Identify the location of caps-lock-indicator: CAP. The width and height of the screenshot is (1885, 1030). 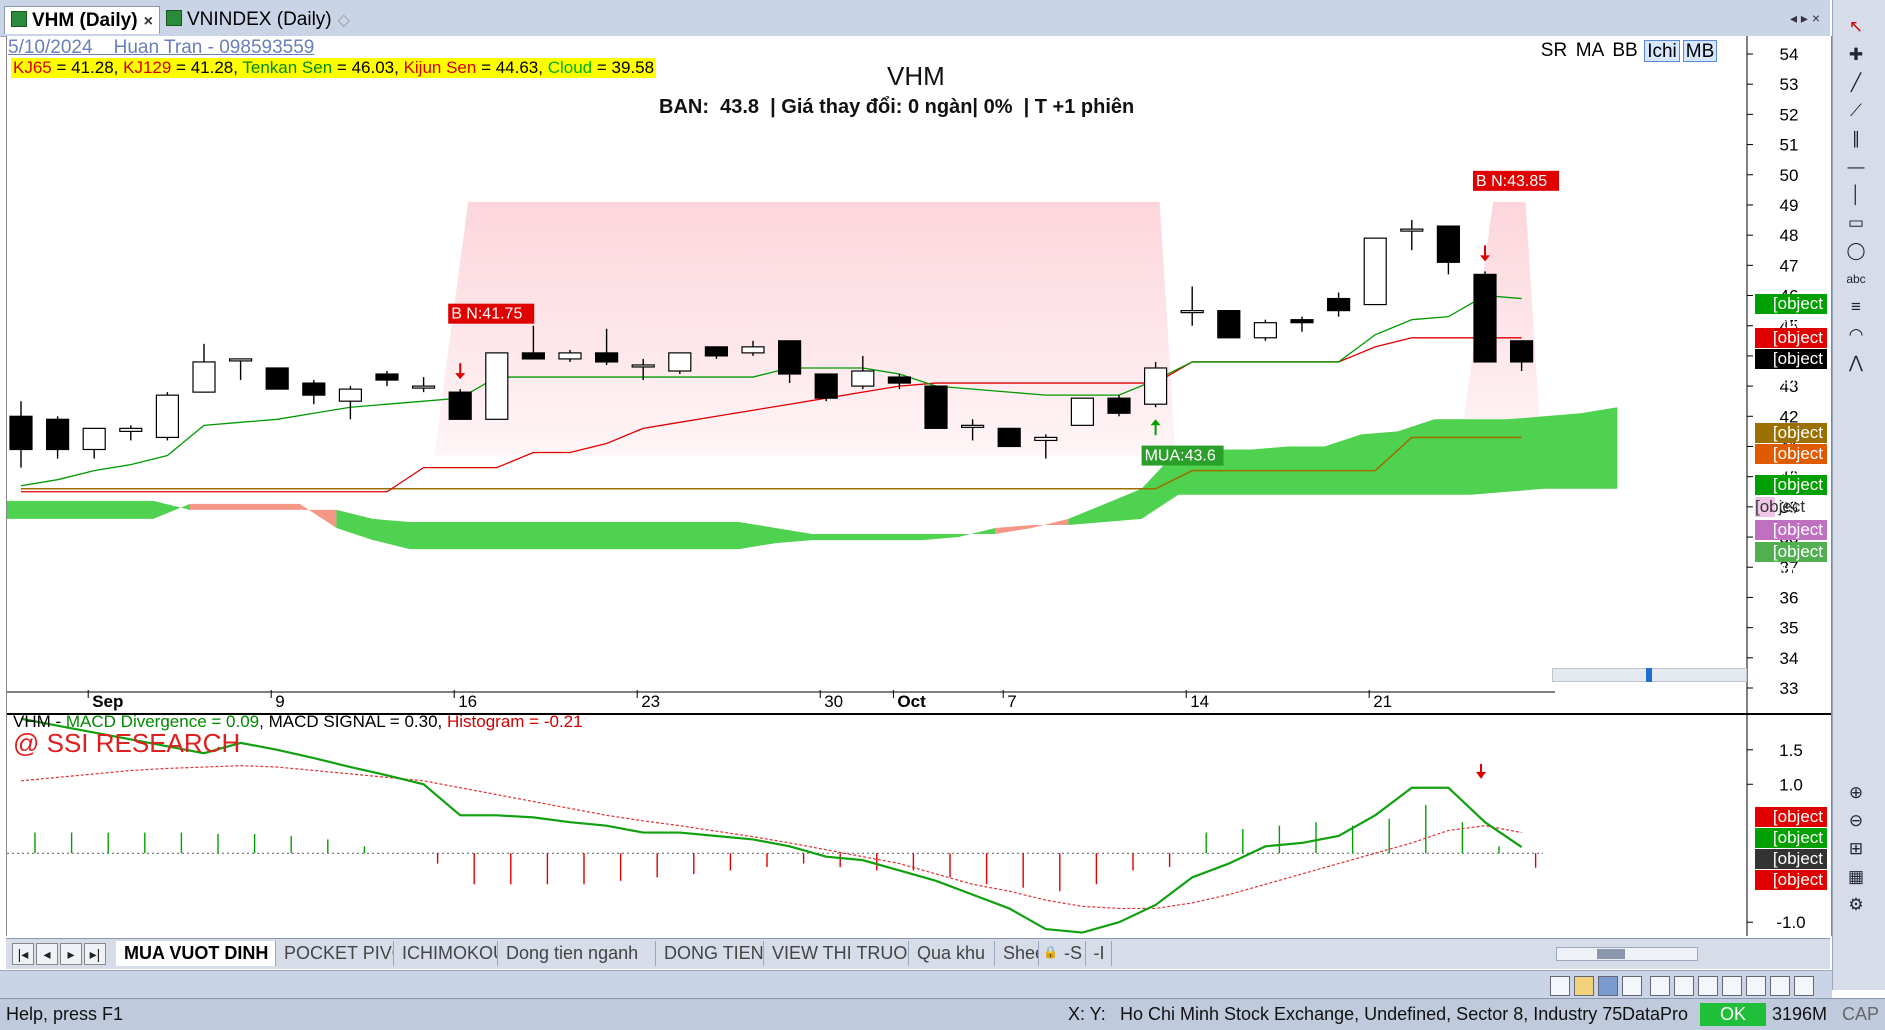
(1861, 1014).